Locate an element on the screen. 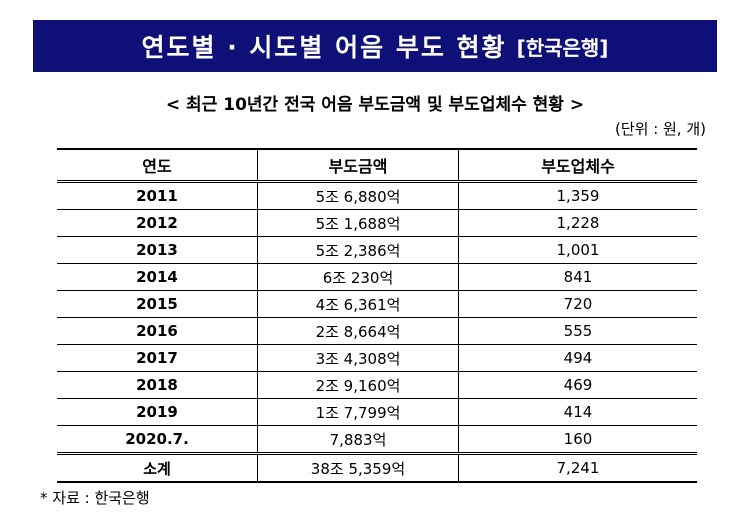  unit-label: (단위 : 원, 개) is located at coordinates (660, 129).